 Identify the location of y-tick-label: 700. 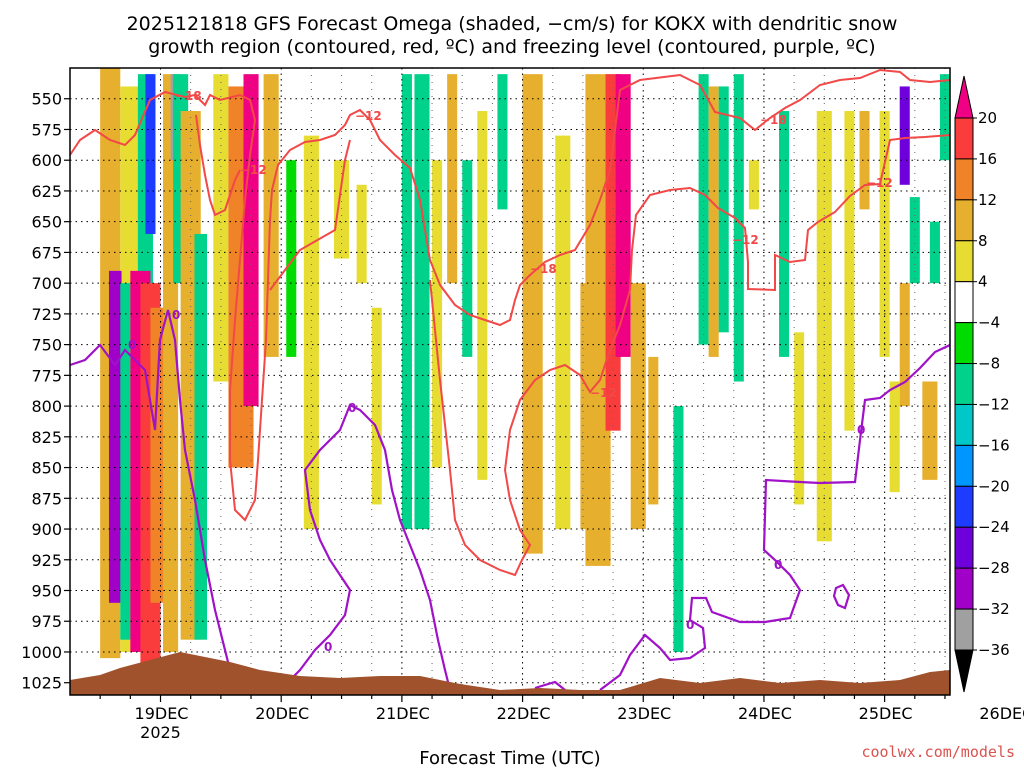
(46, 283).